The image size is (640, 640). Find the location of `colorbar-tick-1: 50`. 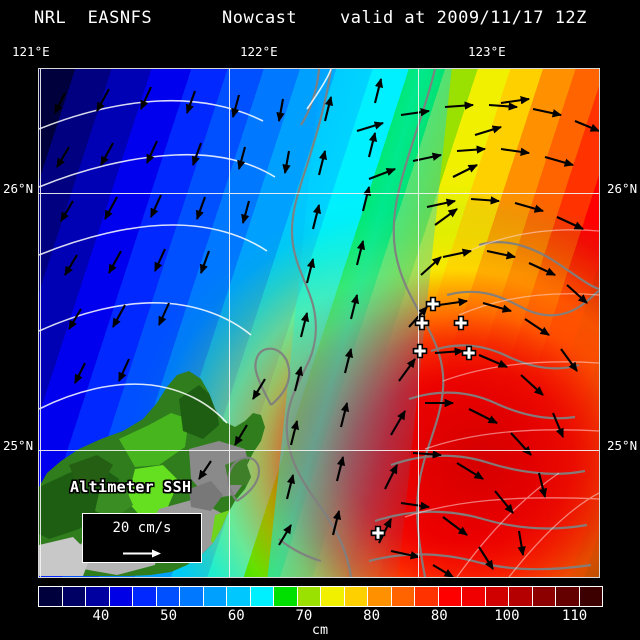

colorbar-tick-1: 50 is located at coordinates (169, 616).